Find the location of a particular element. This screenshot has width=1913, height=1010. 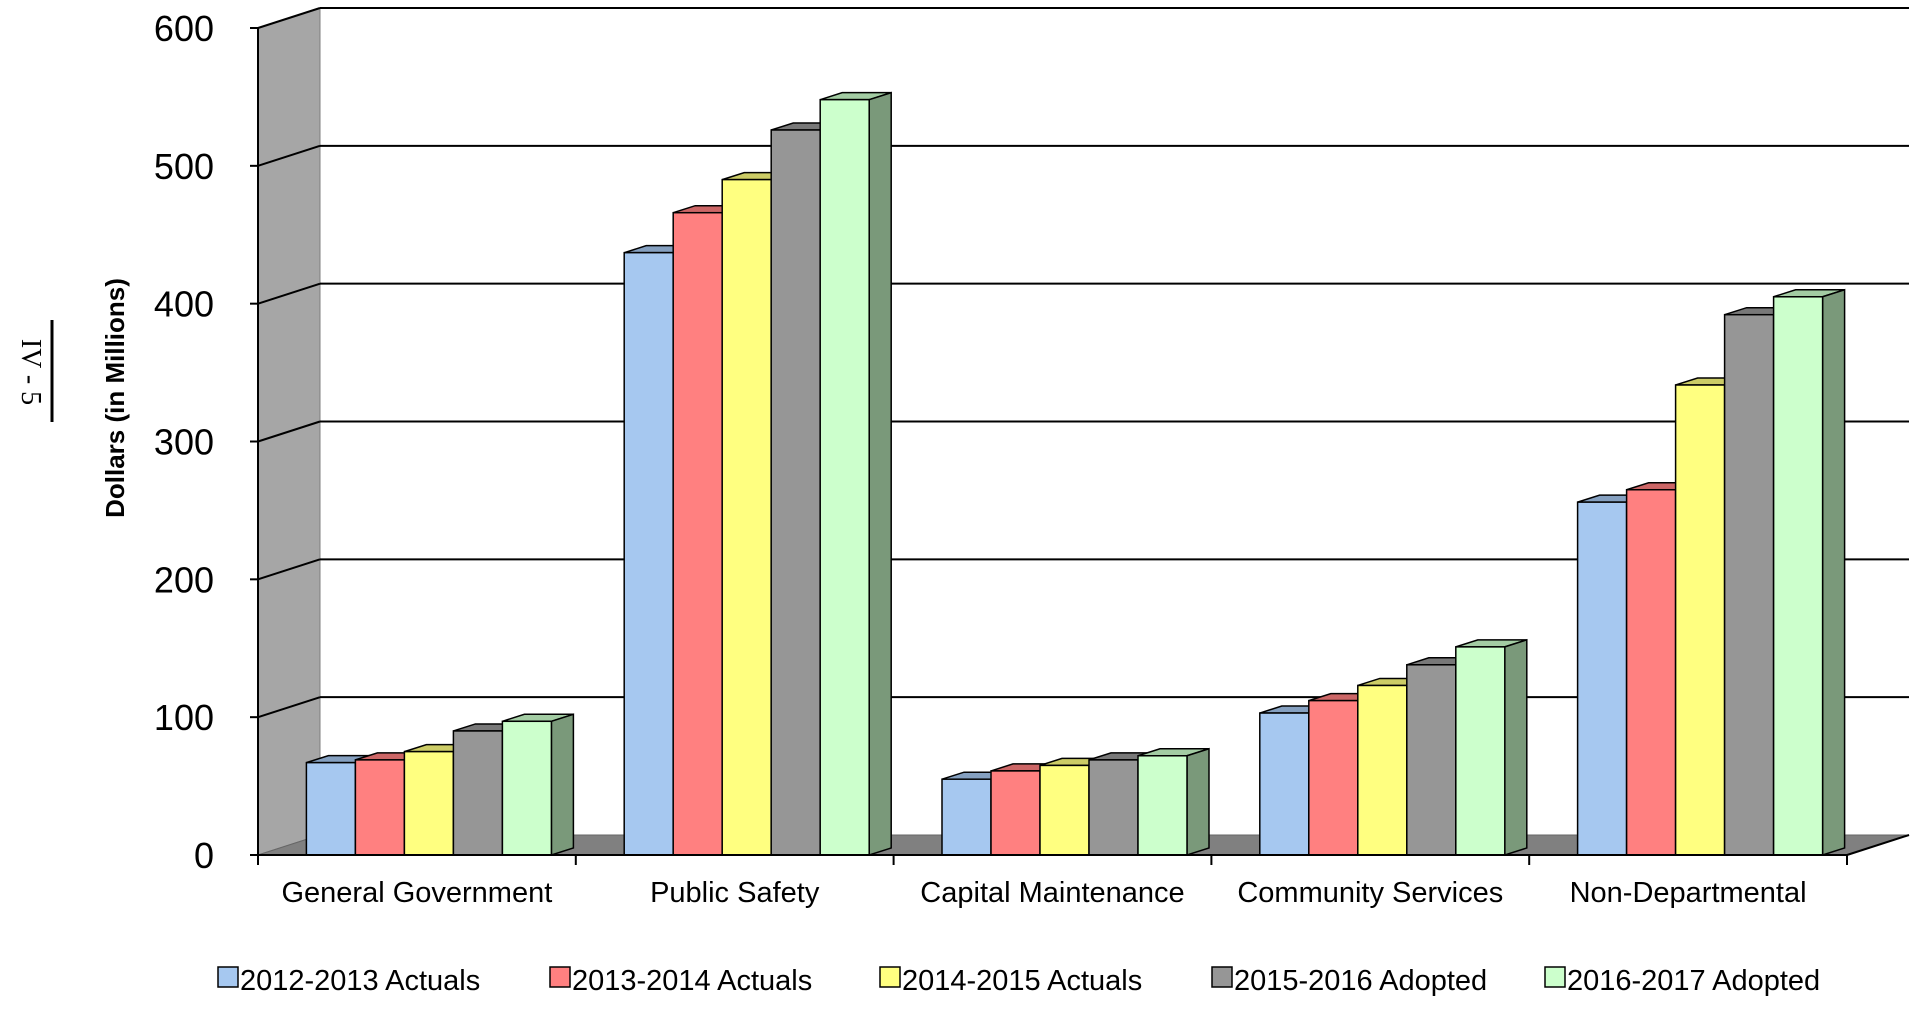

legend-label: 2015-2016 Adopted is located at coordinates (1360, 981).